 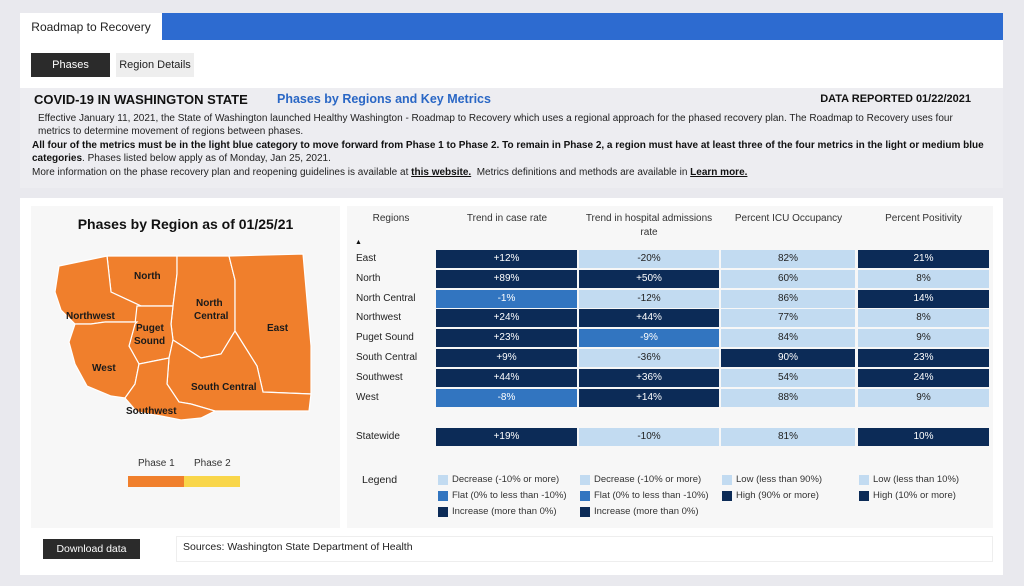 I want to click on table-row-label: Puget Sound, so click(x=385, y=338).